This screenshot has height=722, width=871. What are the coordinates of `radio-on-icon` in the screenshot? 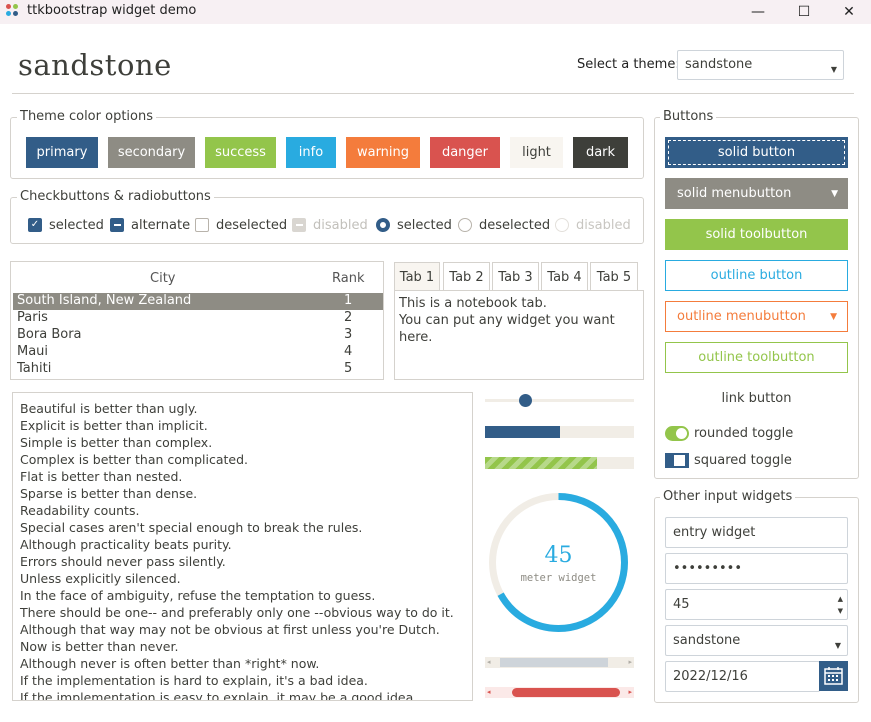 It's located at (383, 225).